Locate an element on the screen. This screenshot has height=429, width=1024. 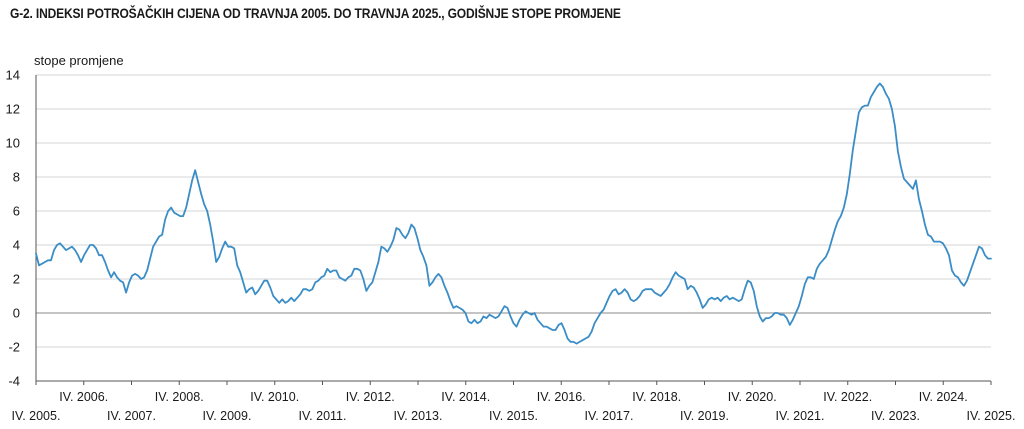
y-axis-label: stope promjene is located at coordinates (79, 60).